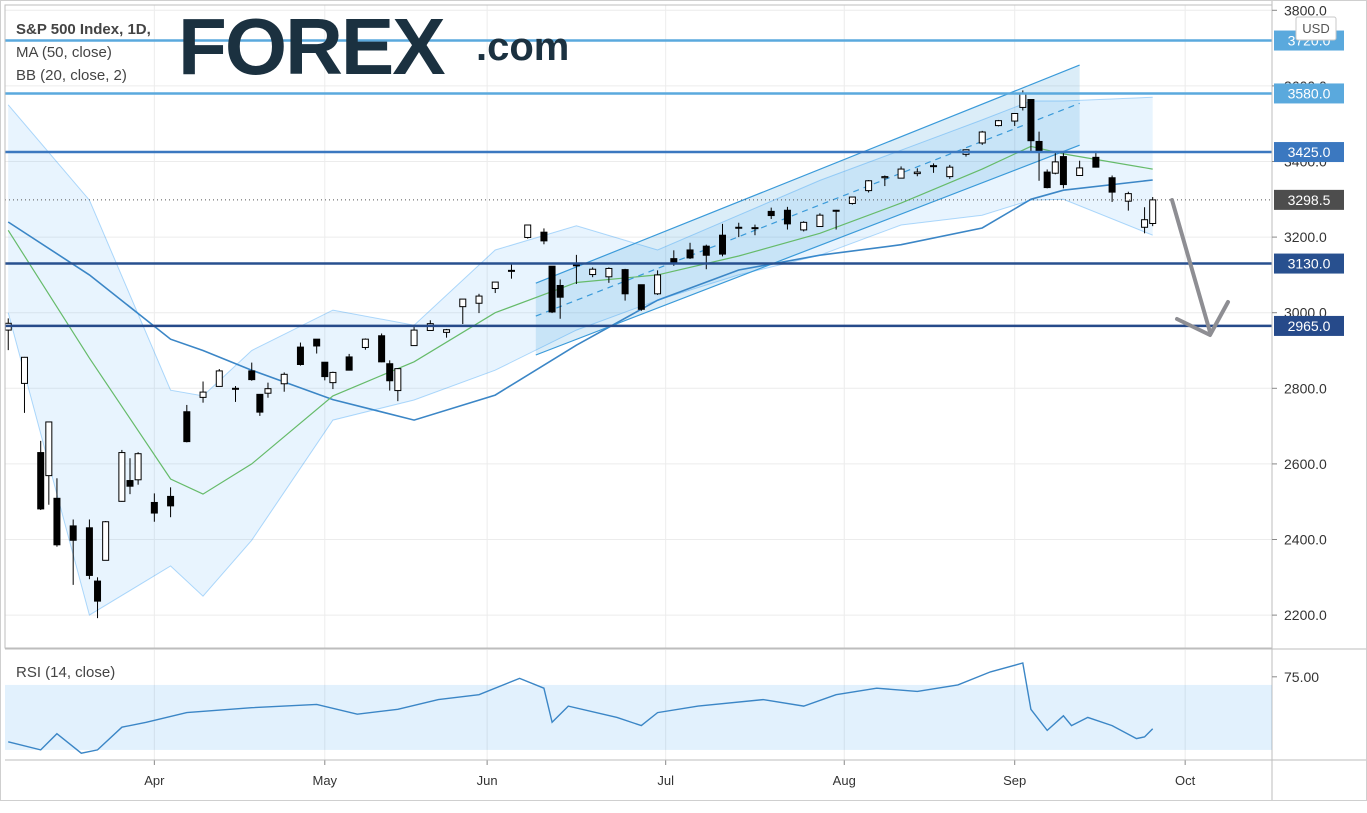  What do you see at coordinates (311, 46) in the screenshot?
I see `logo-name: FOREX` at bounding box center [311, 46].